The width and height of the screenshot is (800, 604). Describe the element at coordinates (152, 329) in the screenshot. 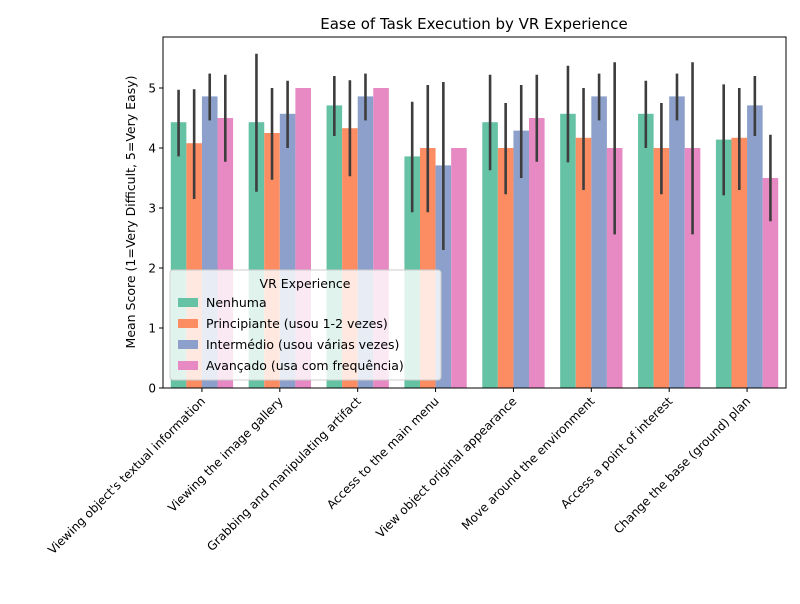

I see `y-tick-label: 1` at that location.